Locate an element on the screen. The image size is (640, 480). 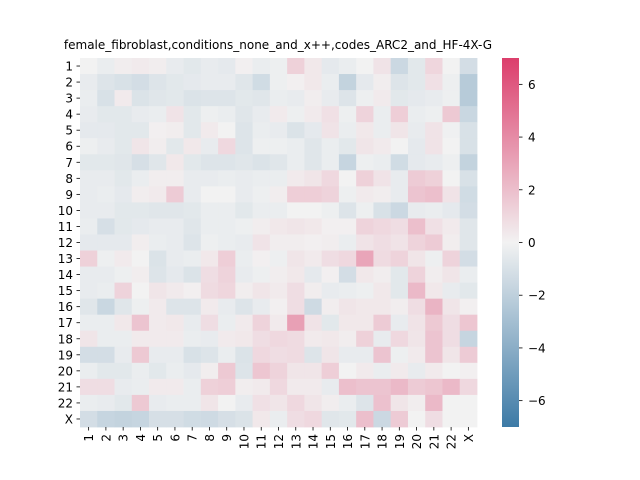
heatmap-cell-19-X is located at coordinates (468, 355).